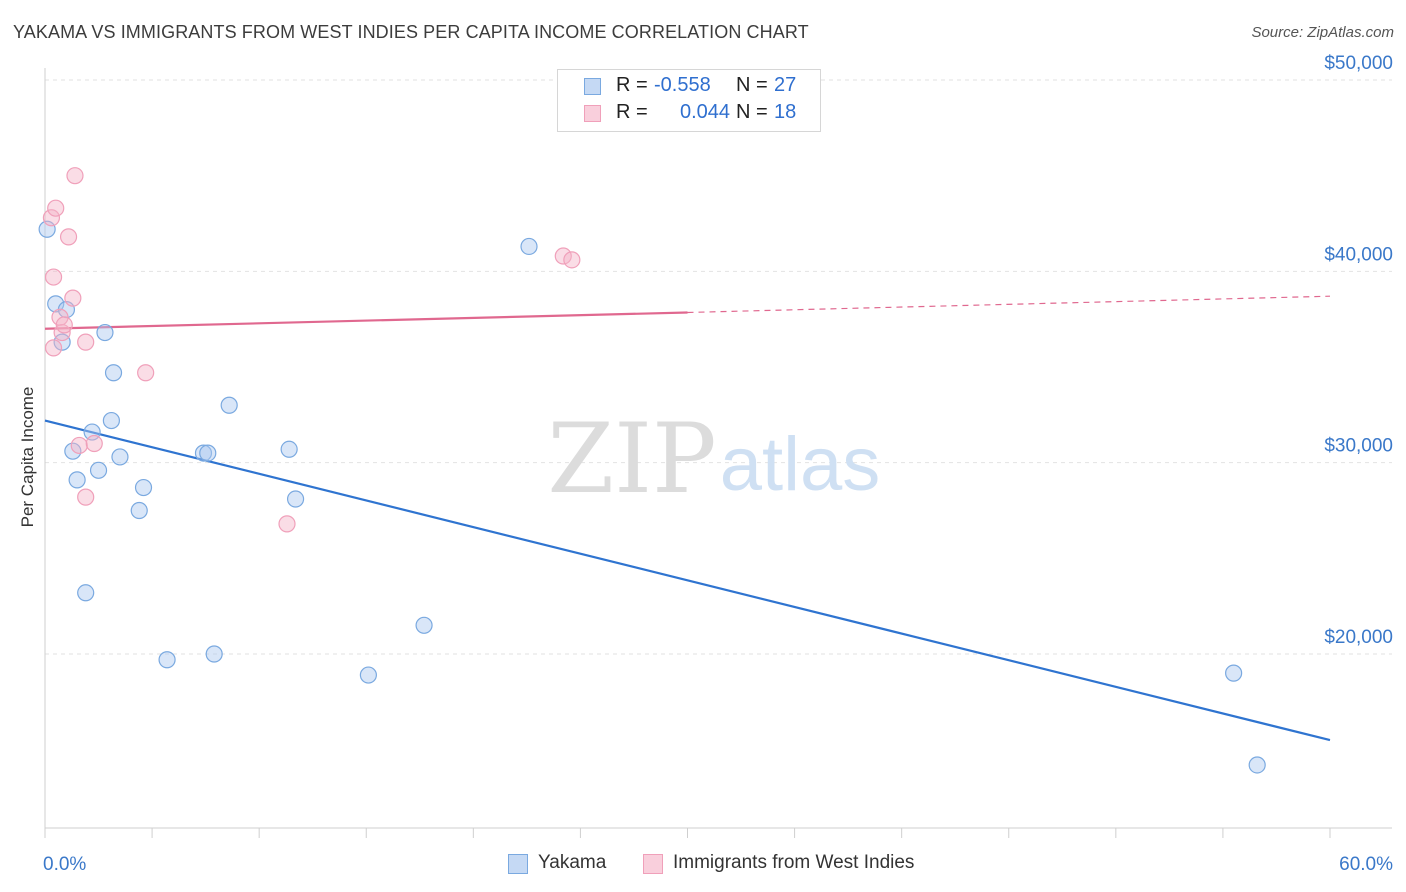 The image size is (1406, 892). I want to click on bottom-legend-label: Yakama, so click(572, 862).